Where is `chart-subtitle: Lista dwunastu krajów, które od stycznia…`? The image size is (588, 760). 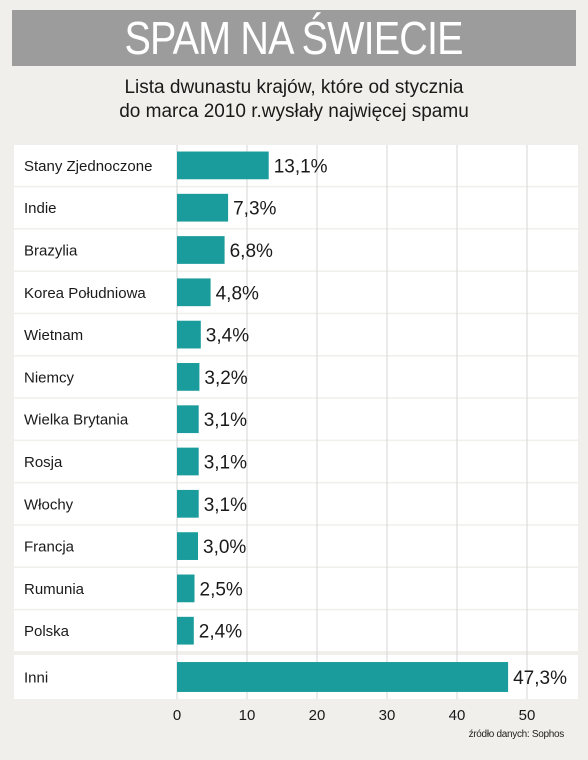 chart-subtitle: Lista dwunastu krajów, które od stycznia… is located at coordinates (294, 100).